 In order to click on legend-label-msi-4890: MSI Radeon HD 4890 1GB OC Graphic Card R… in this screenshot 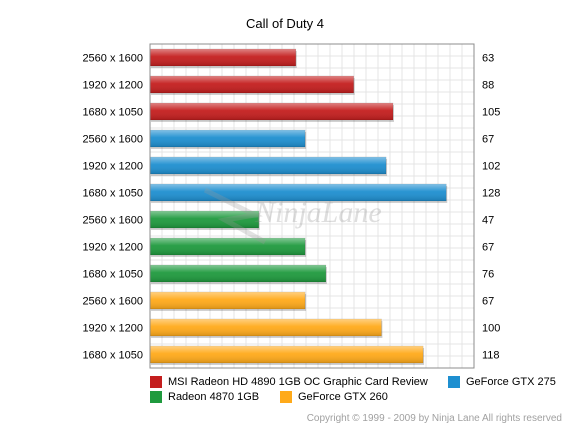, I will do `click(298, 382)`.